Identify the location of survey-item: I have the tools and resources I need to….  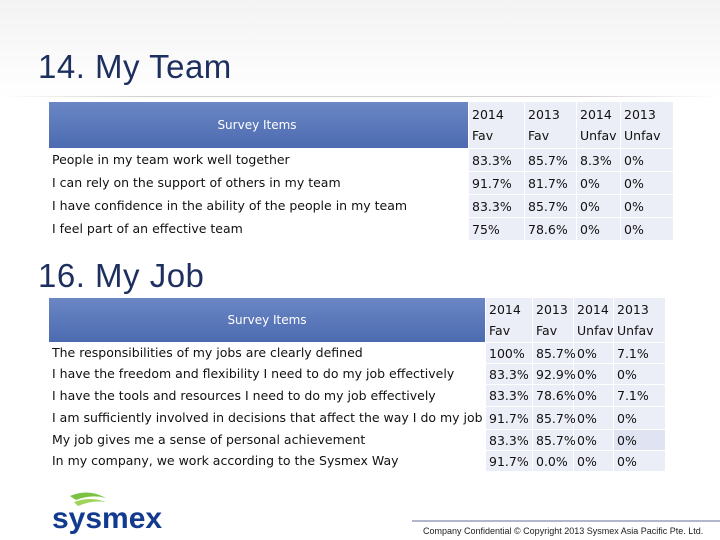
(267, 395).